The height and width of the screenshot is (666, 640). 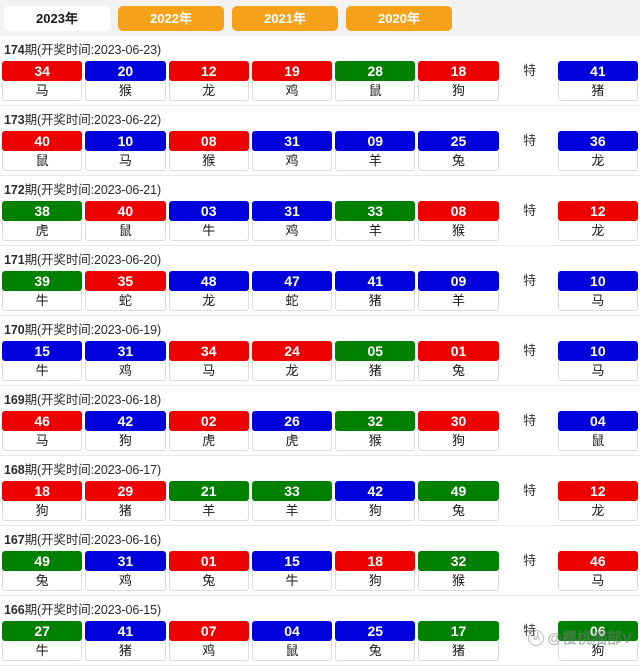 What do you see at coordinates (42, 431) in the screenshot?
I see `ball-cell: 46 马` at bounding box center [42, 431].